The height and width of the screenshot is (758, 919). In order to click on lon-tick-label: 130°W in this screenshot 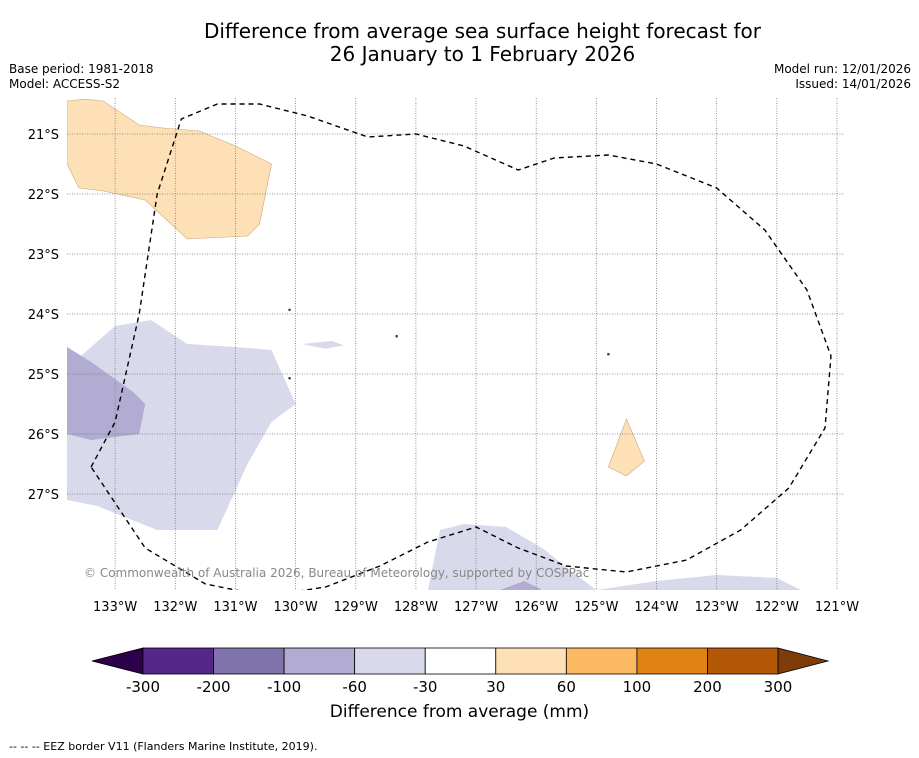, I will do `click(296, 607)`.